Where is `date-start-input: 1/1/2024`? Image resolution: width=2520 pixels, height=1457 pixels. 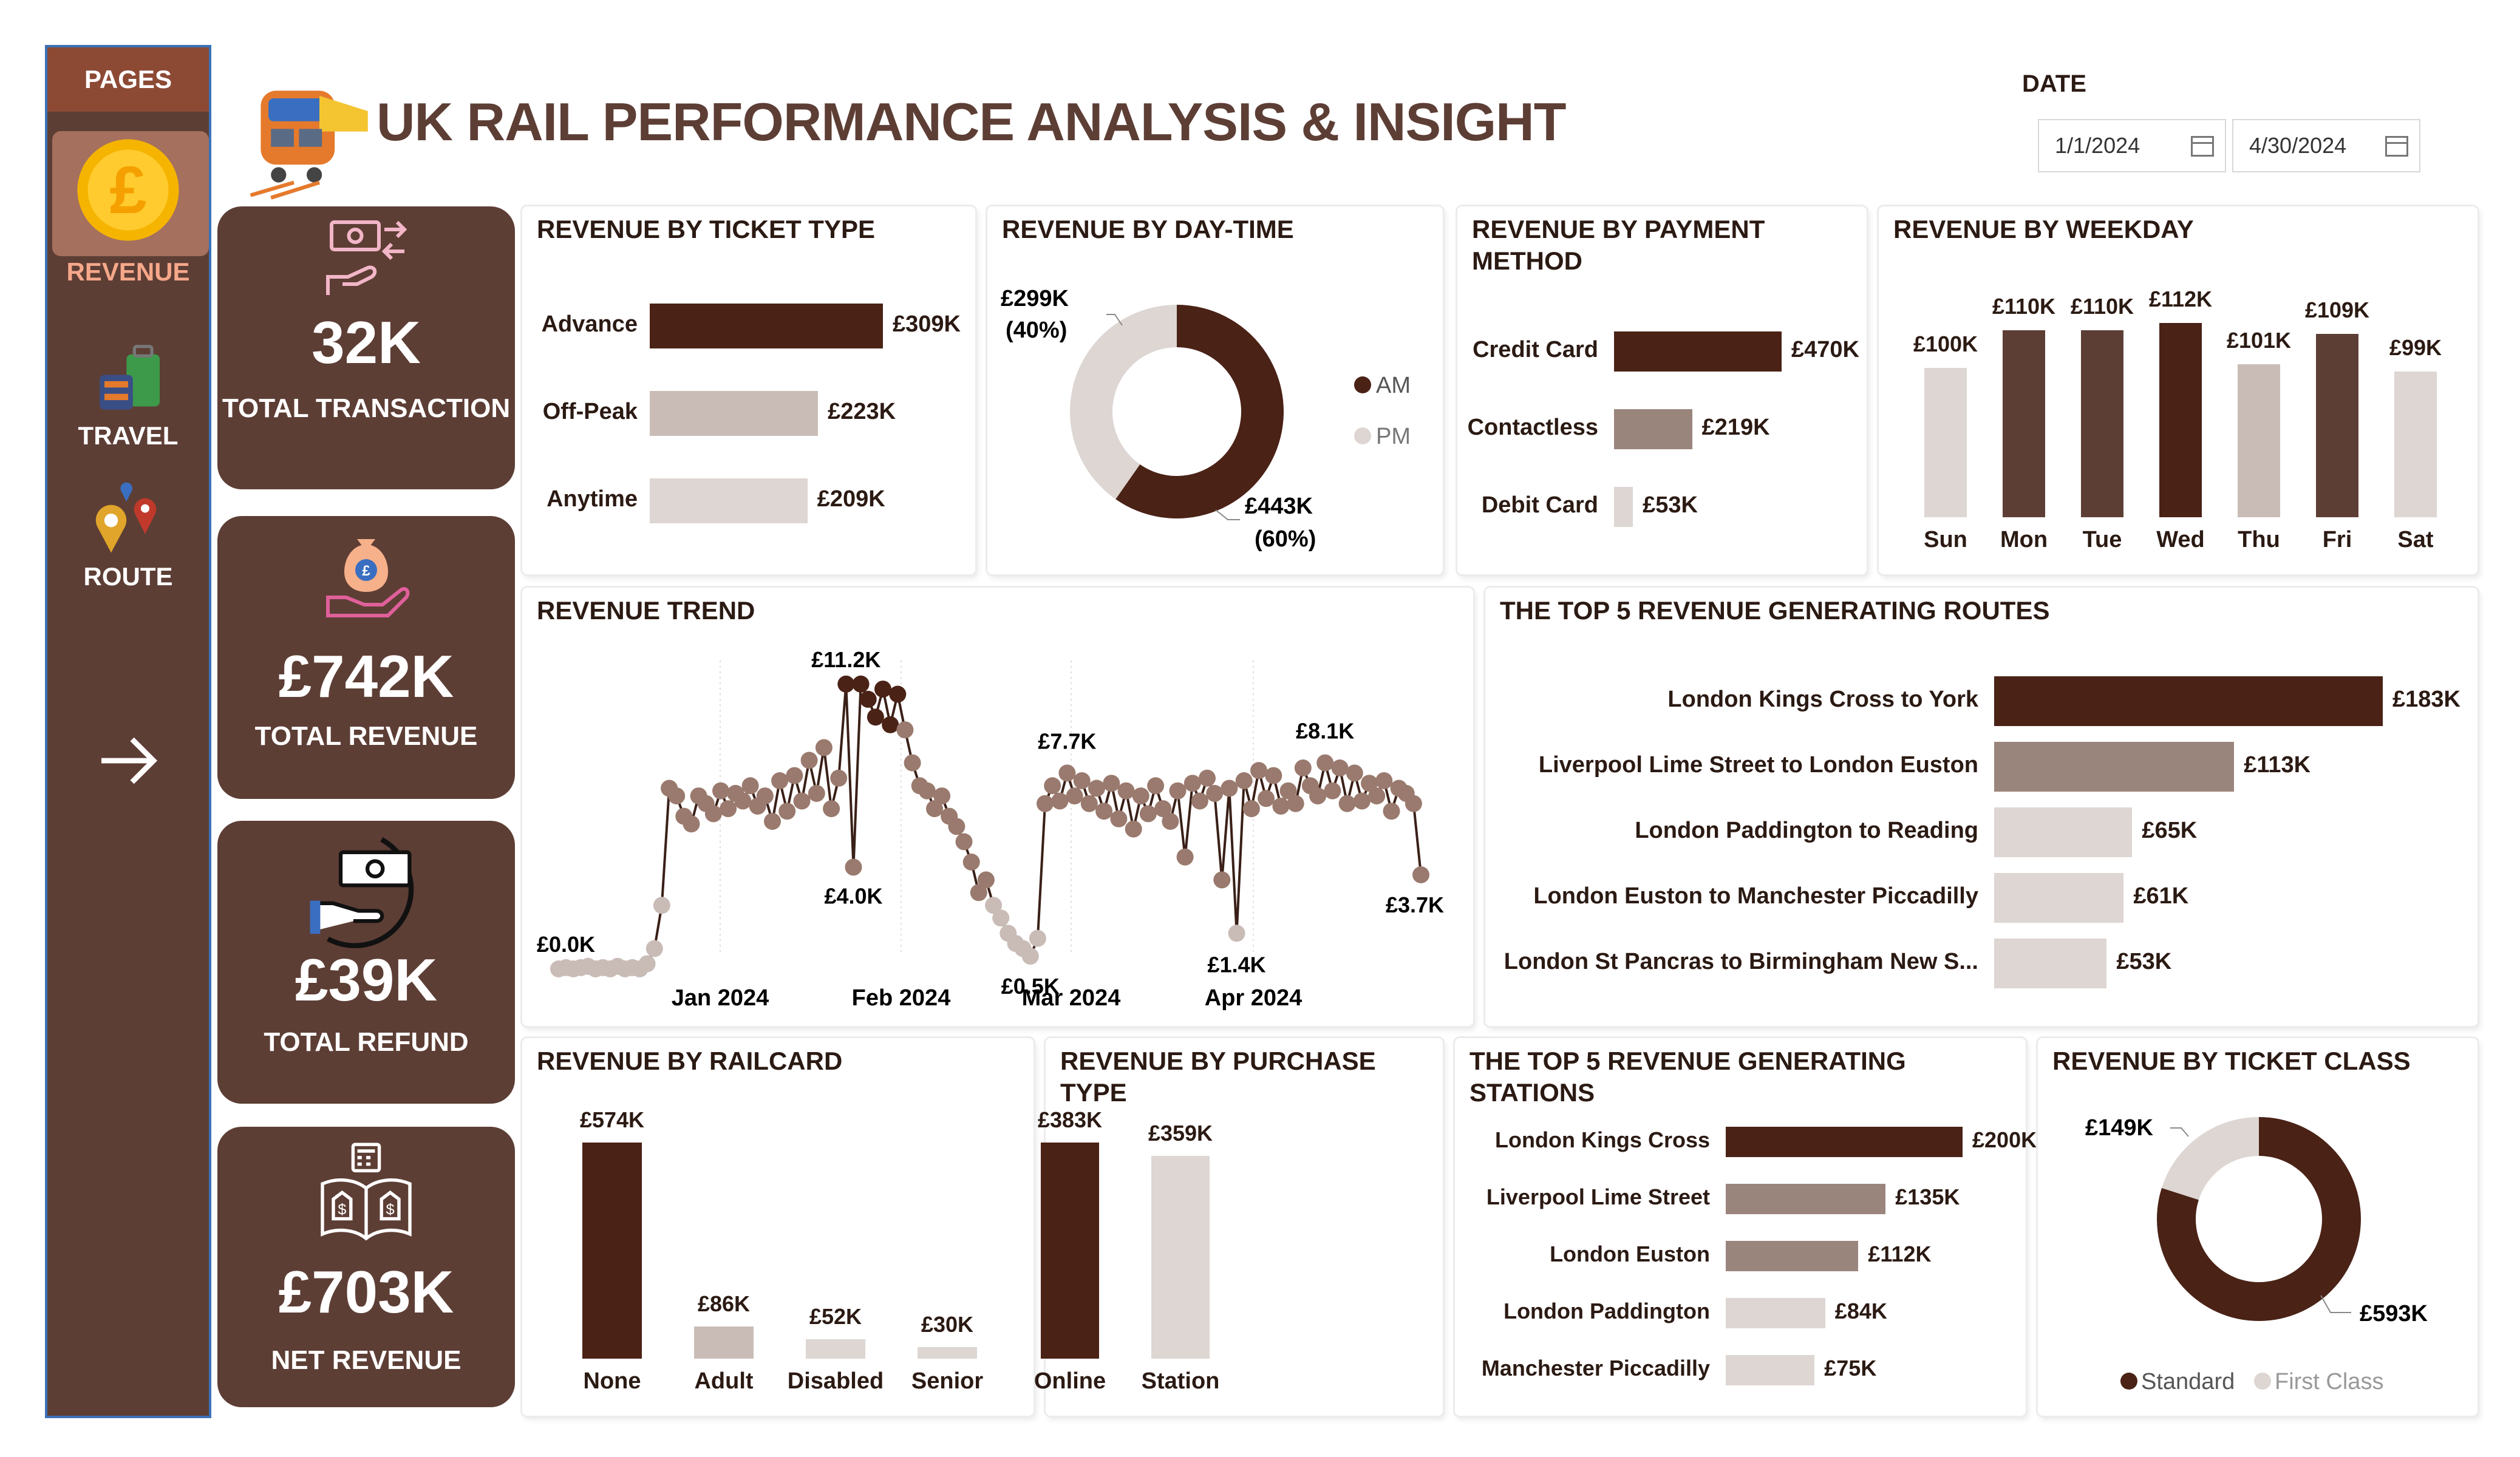 date-start-input: 1/1/2024 is located at coordinates (2132, 145).